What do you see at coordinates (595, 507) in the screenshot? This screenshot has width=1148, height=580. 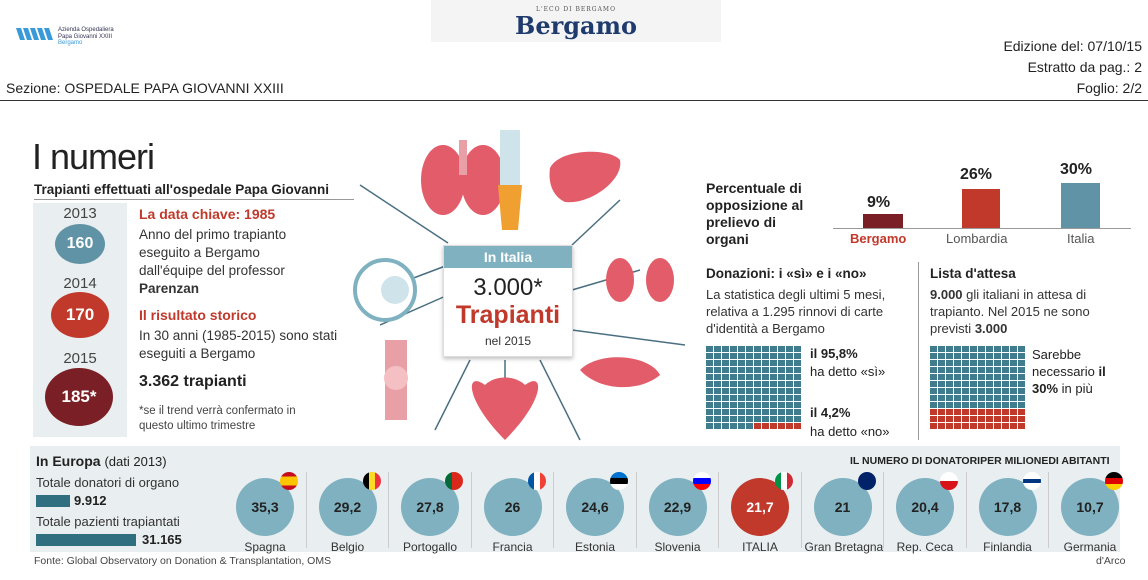 I see `country-value: 24,6` at bounding box center [595, 507].